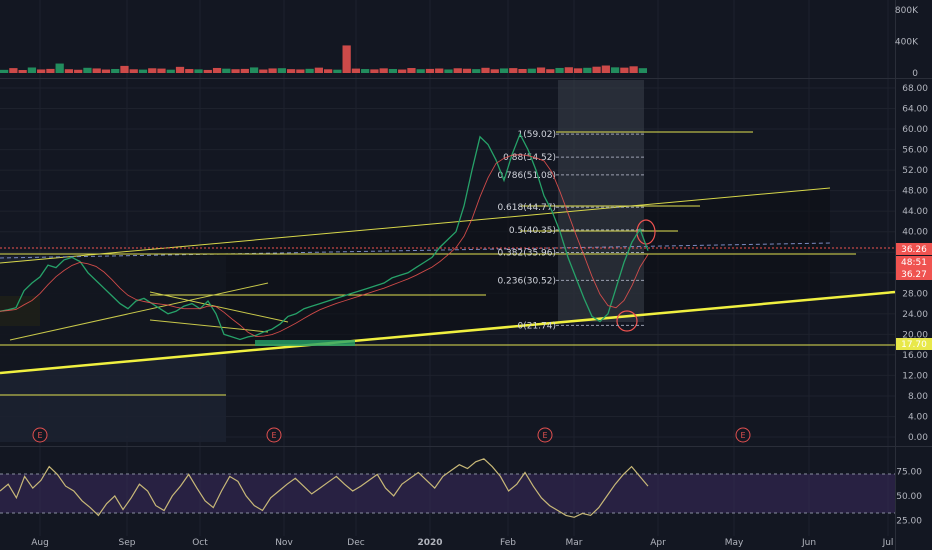 This screenshot has width=932, height=550. What do you see at coordinates (915, 315) in the screenshot?
I see `price-tick-label: 24.00` at bounding box center [915, 315].